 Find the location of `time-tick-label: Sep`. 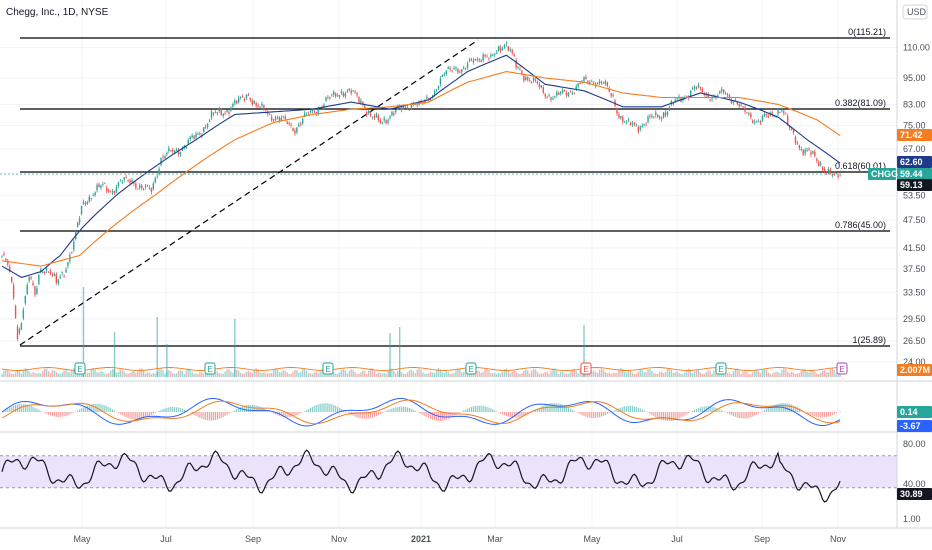

time-tick-label: Sep is located at coordinates (762, 539).